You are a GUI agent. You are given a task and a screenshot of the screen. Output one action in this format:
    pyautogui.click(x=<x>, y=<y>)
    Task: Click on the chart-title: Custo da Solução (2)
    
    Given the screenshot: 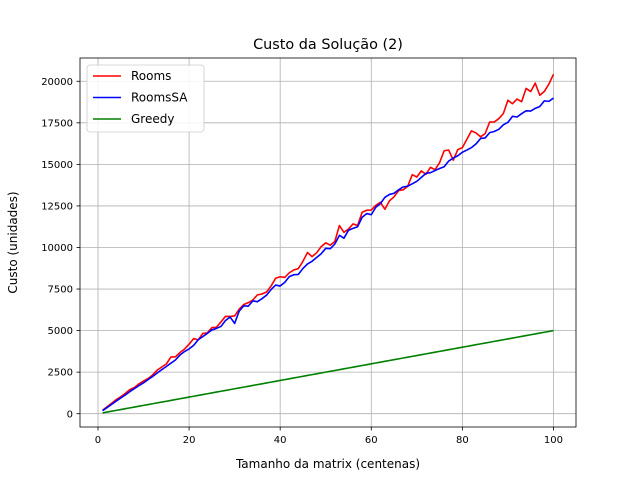 What is the action you would take?
    pyautogui.click(x=328, y=45)
    